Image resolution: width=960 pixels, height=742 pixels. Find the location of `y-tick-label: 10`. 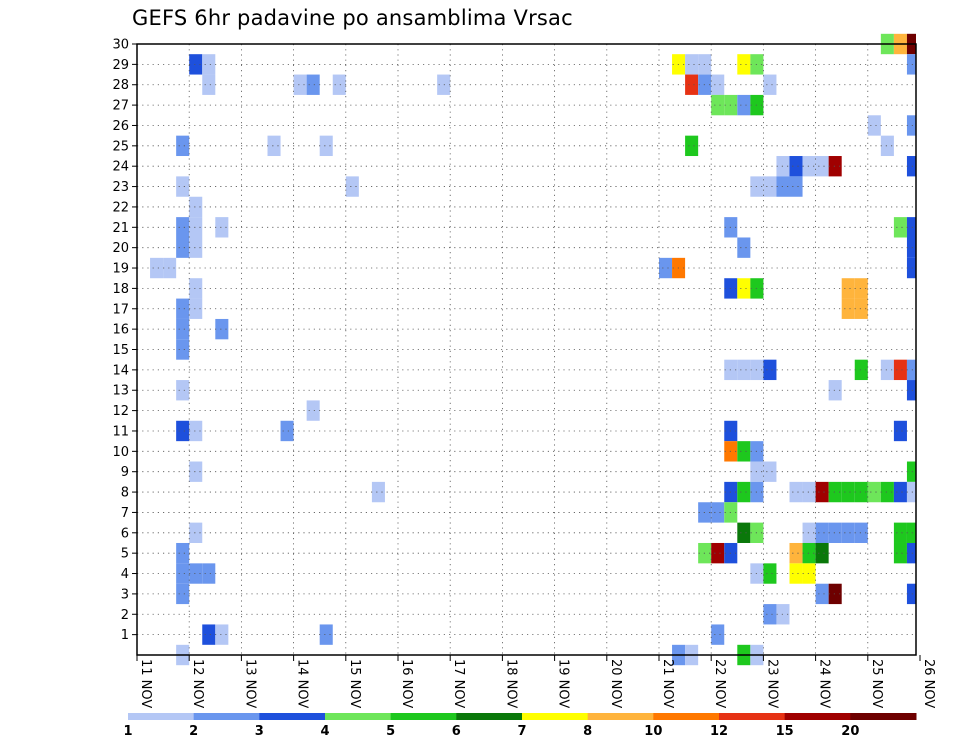

y-tick-label: 10 is located at coordinates (120, 452).